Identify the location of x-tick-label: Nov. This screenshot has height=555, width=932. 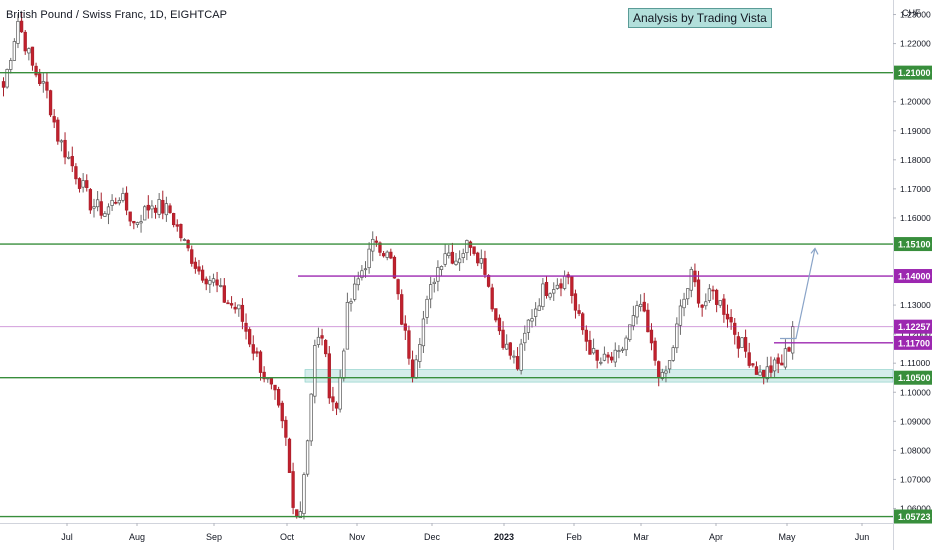
(357, 537).